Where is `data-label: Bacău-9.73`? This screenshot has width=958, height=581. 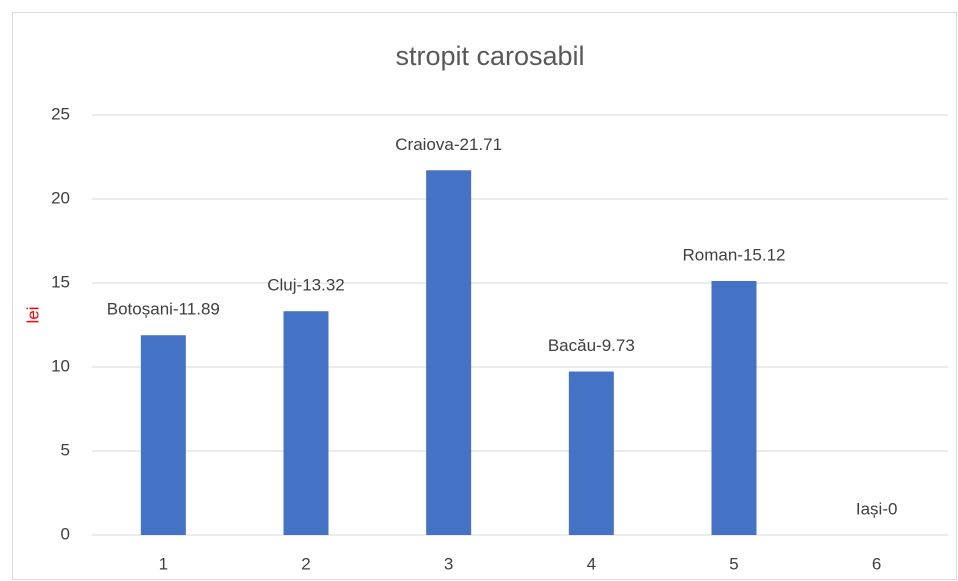 data-label: Bacău-9.73 is located at coordinates (591, 345).